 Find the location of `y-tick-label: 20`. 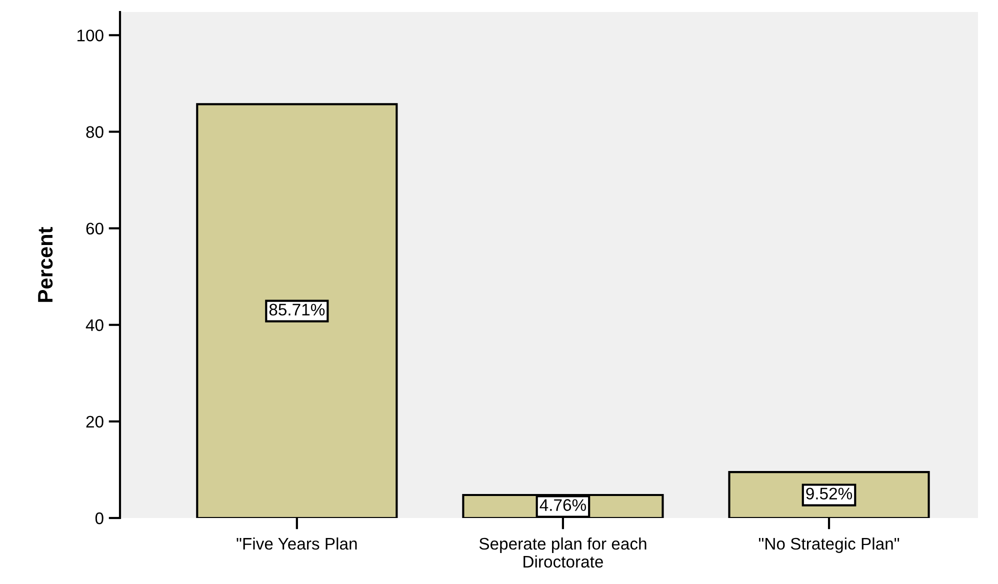

y-tick-label: 20 is located at coordinates (95, 422).